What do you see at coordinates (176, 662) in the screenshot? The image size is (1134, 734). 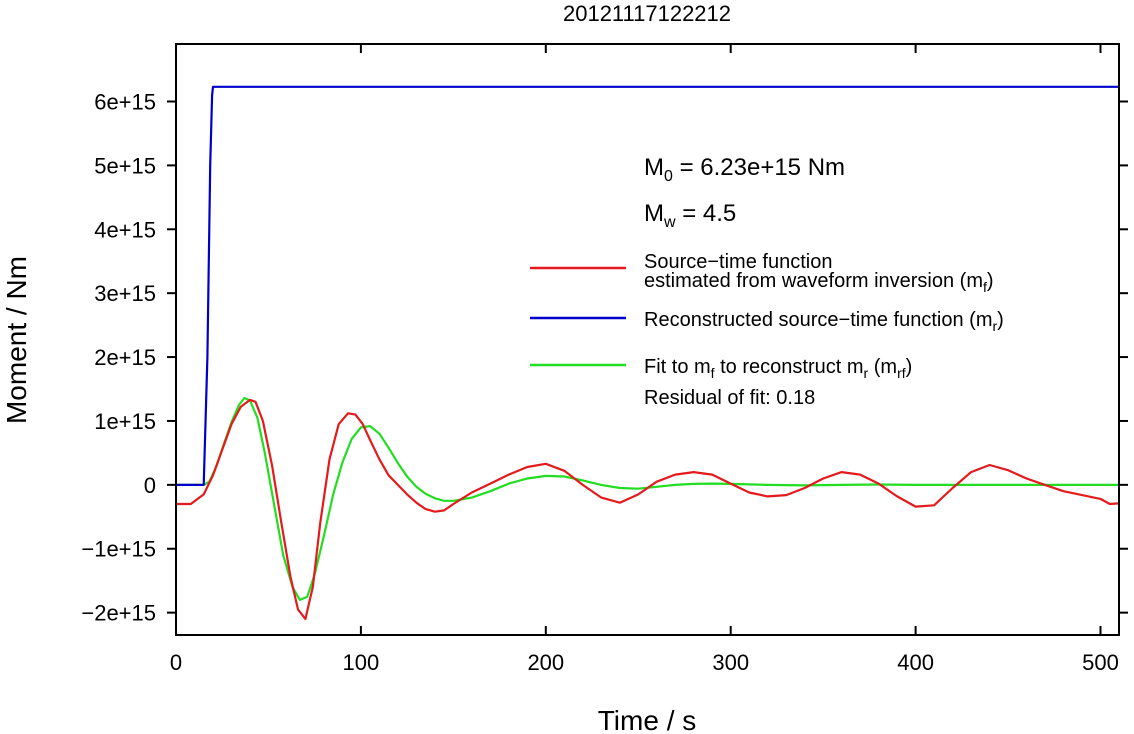 I see `x-tick-label: 0` at bounding box center [176, 662].